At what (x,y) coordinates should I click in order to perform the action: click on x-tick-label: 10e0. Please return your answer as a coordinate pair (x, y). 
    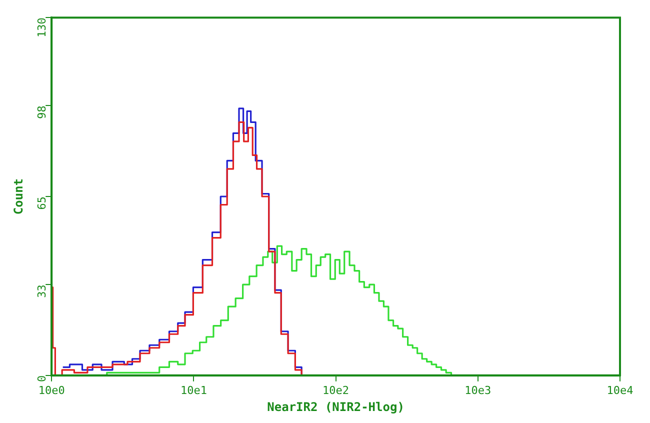
    Looking at the image, I should click on (51, 390).